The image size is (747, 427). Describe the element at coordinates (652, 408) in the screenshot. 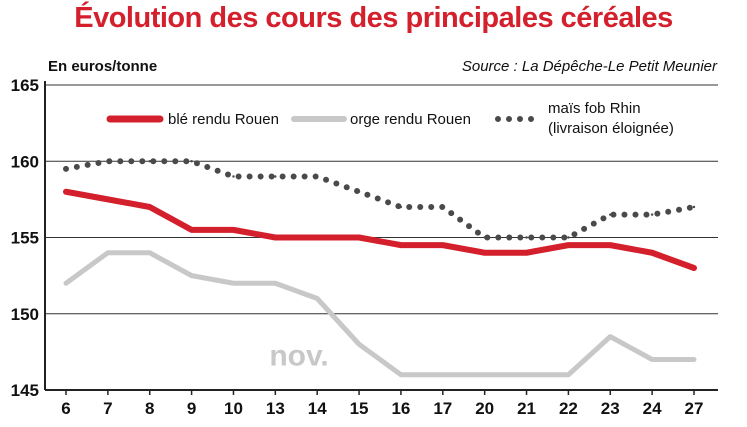

I see `x-tick-label-24: 24` at that location.